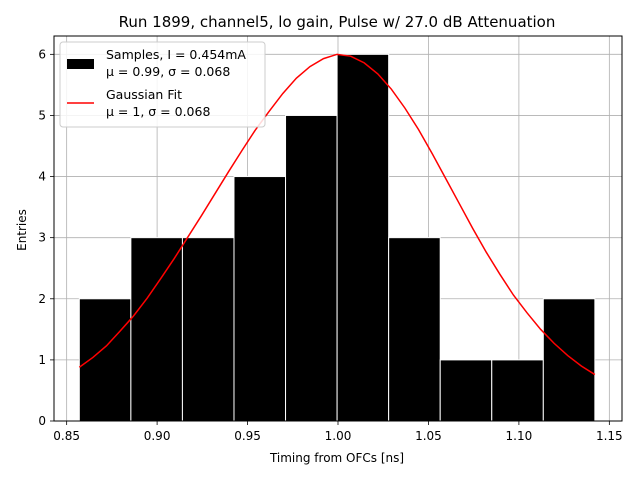  What do you see at coordinates (42, 115) in the screenshot?
I see `y-tick-label: 5` at bounding box center [42, 115].